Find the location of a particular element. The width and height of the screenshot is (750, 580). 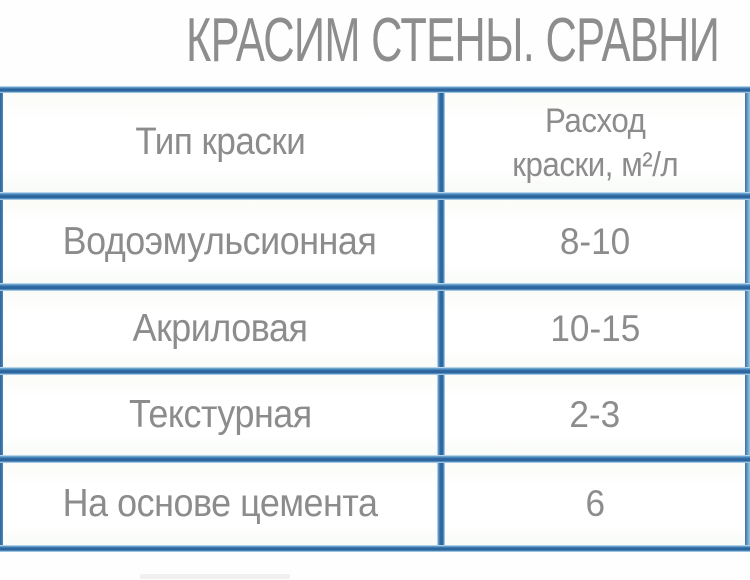

header-paint-type-cell: Тип краски is located at coordinates (220, 142).